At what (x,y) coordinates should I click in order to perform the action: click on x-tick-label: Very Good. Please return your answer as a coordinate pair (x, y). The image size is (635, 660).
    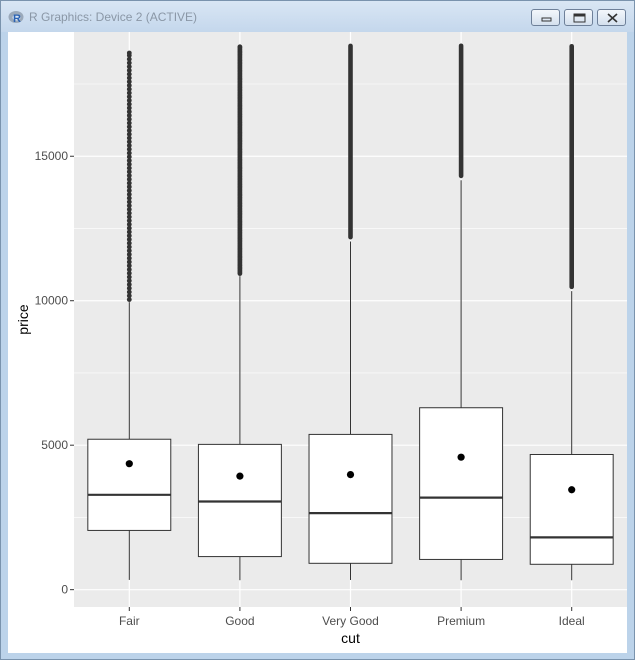
    Looking at the image, I should click on (350, 621).